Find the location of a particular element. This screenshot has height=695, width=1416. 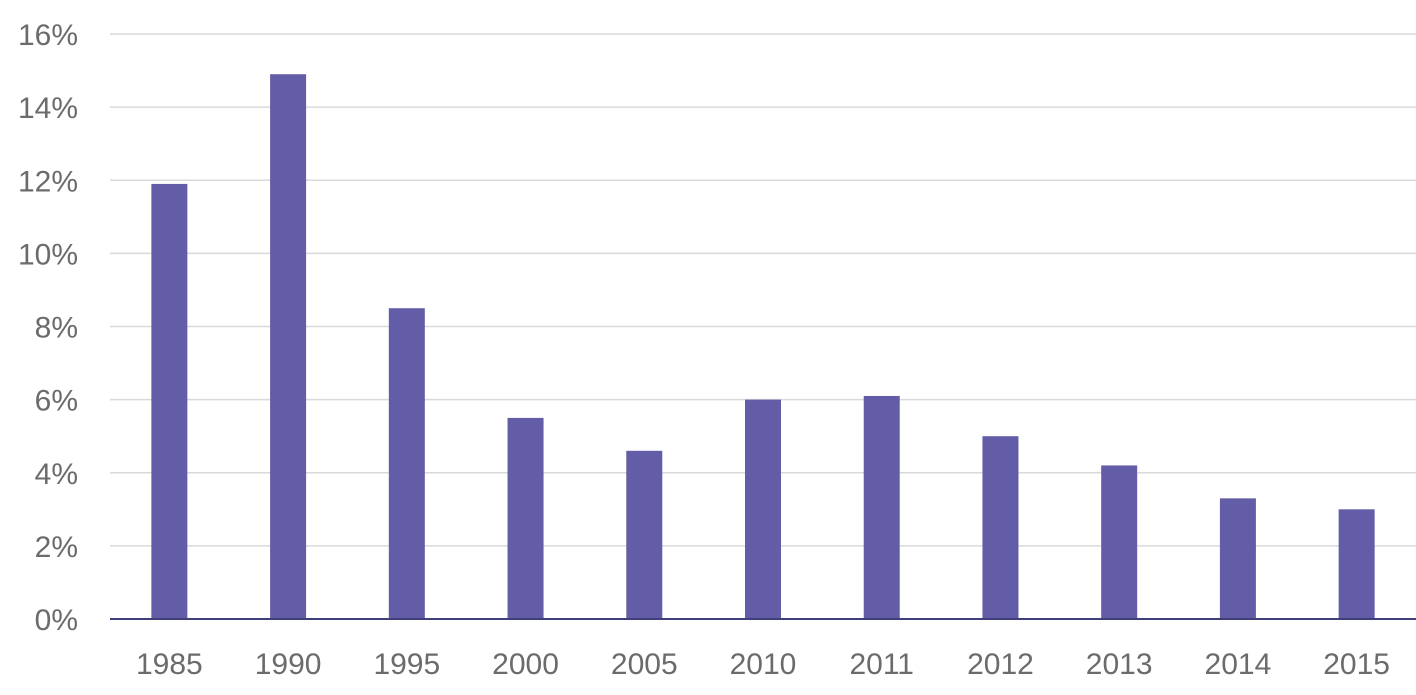

x-tick-label: 2013 is located at coordinates (1119, 664).